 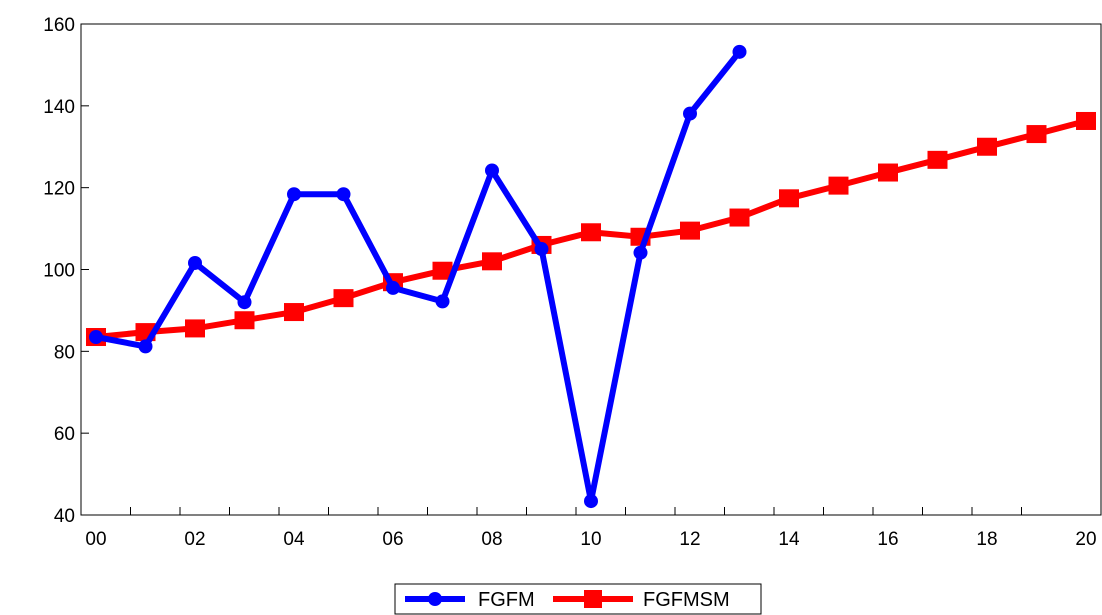 What do you see at coordinates (64, 516) in the screenshot?
I see `y-tick-label: 40` at bounding box center [64, 516].